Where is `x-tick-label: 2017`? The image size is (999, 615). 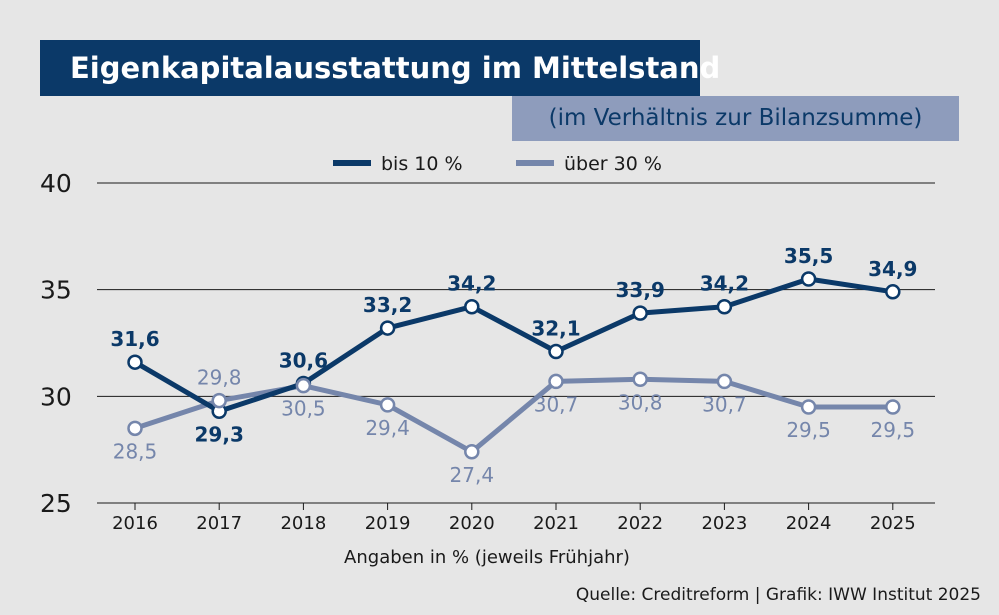
x-tick-label: 2017 is located at coordinates (219, 523).